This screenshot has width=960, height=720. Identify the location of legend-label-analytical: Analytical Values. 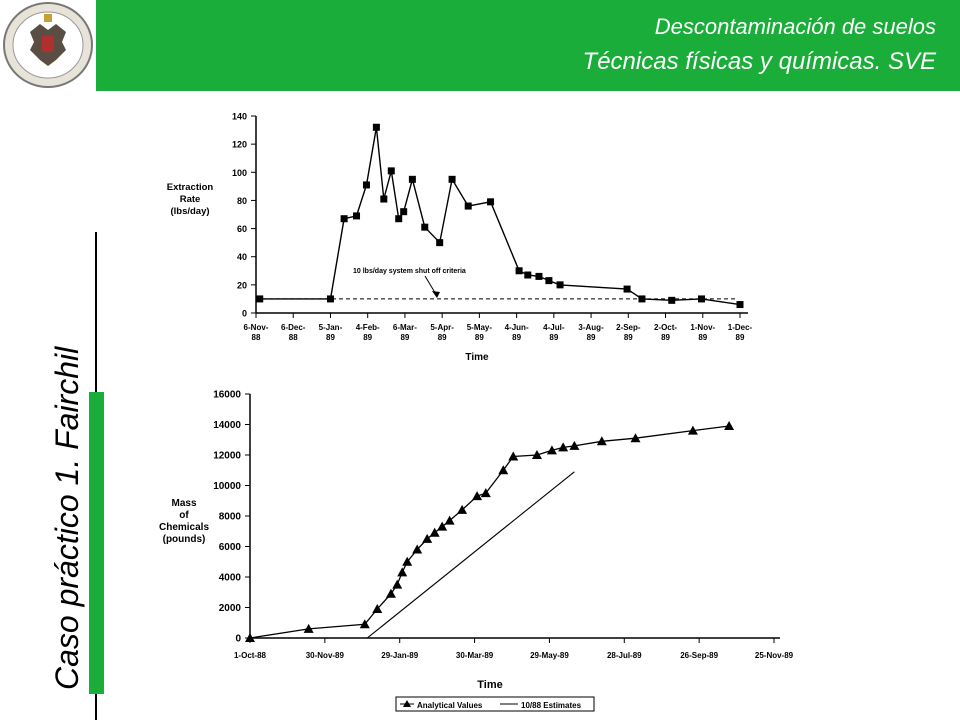
(450, 705).